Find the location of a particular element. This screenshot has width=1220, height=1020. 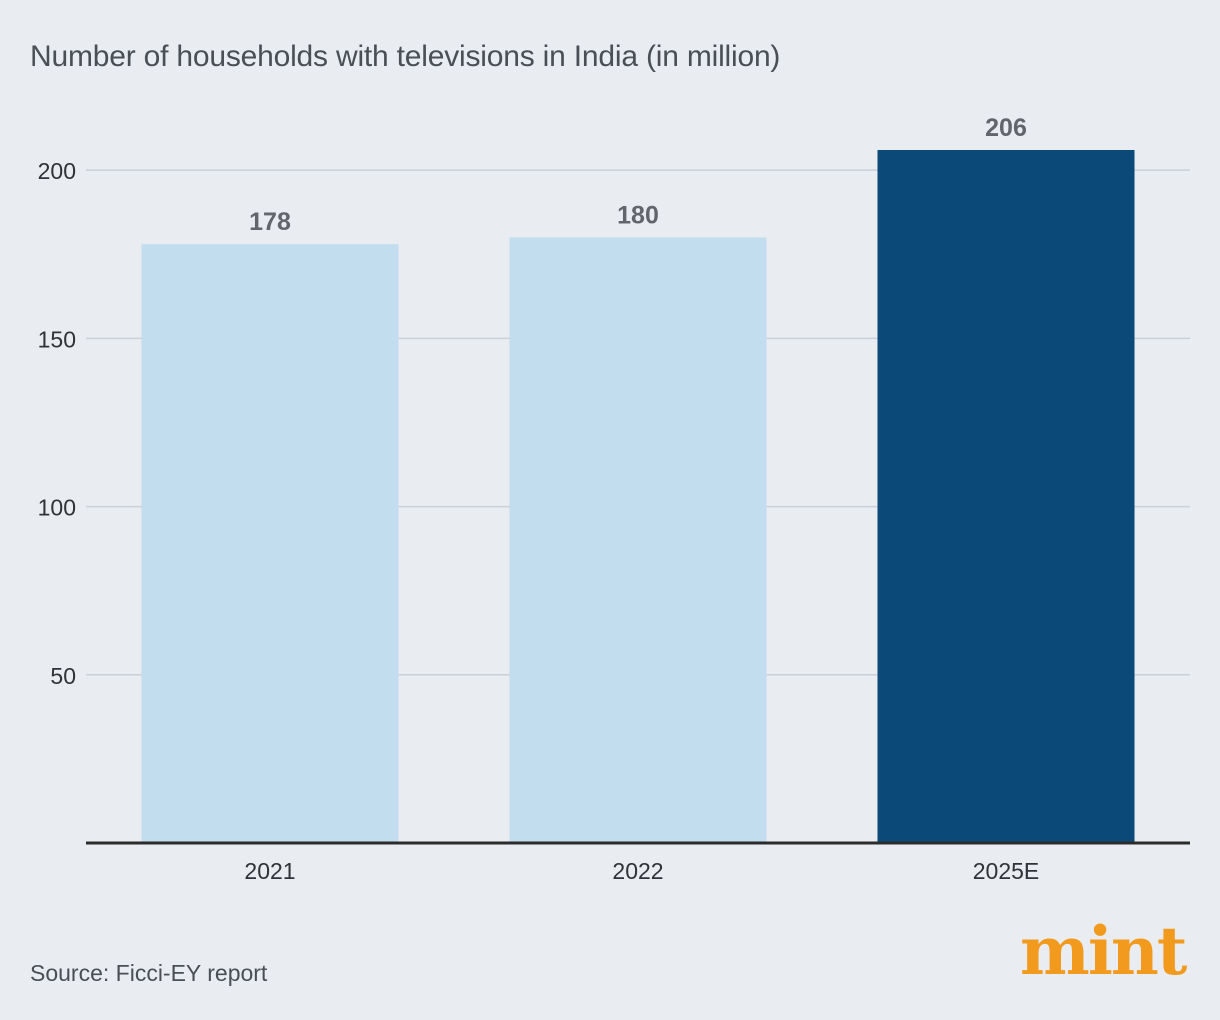

bar-2021 is located at coordinates (270, 544).